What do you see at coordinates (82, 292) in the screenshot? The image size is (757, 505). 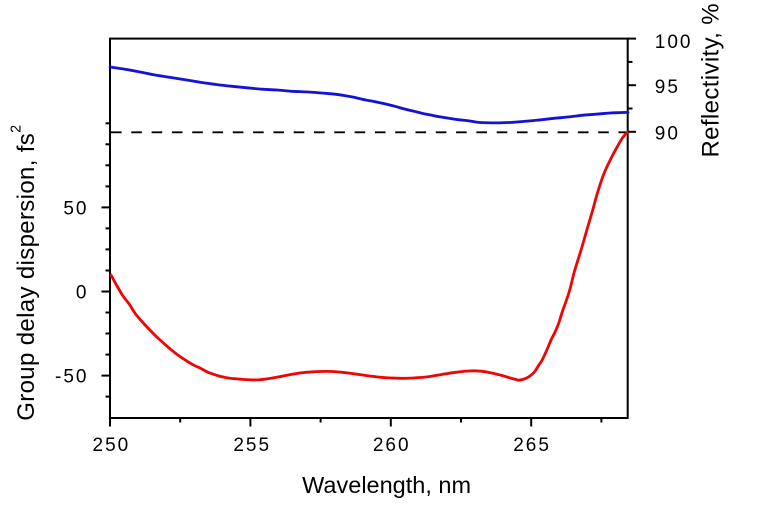 I see `svg-text: 0` at bounding box center [82, 292].